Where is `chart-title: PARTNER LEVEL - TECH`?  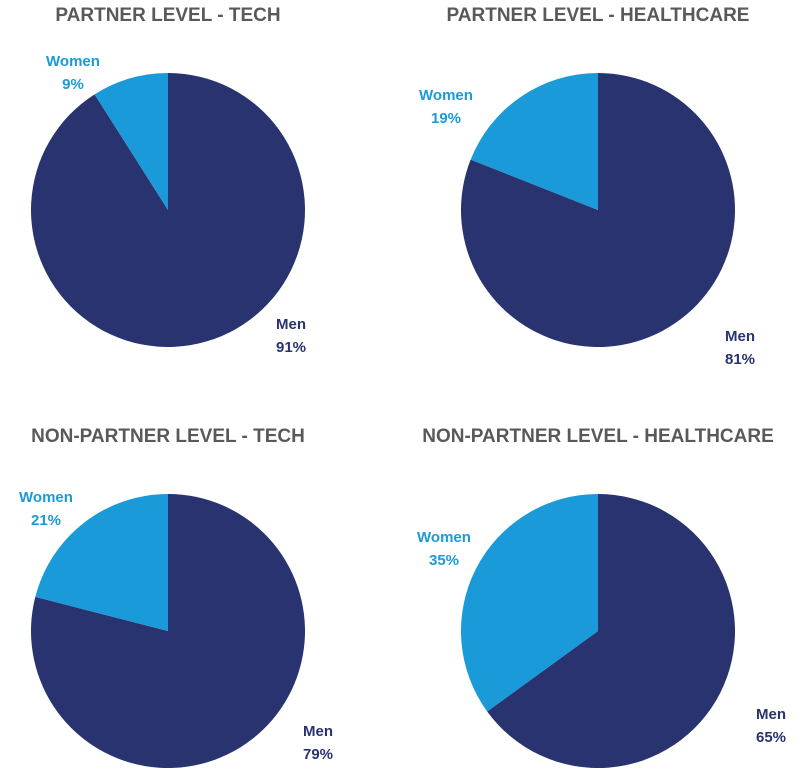
chart-title: PARTNER LEVEL - TECH is located at coordinates (167, 15).